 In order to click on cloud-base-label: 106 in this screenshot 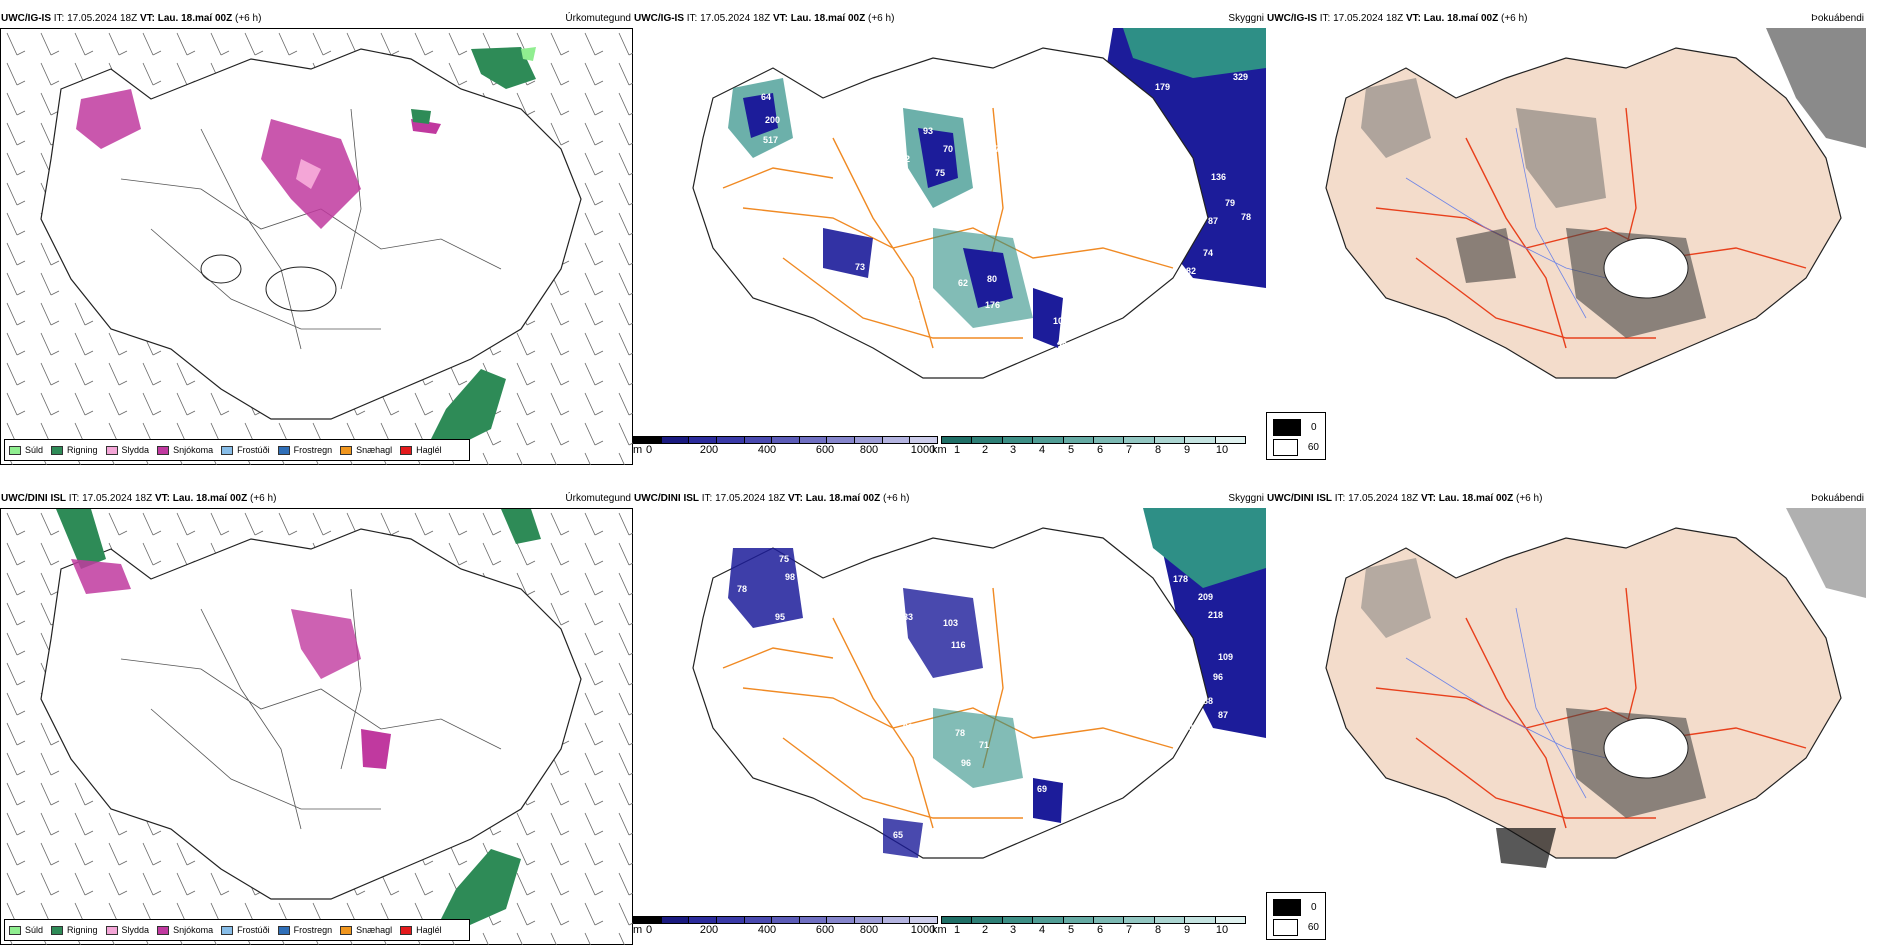, I will do `click(912, 303)`.